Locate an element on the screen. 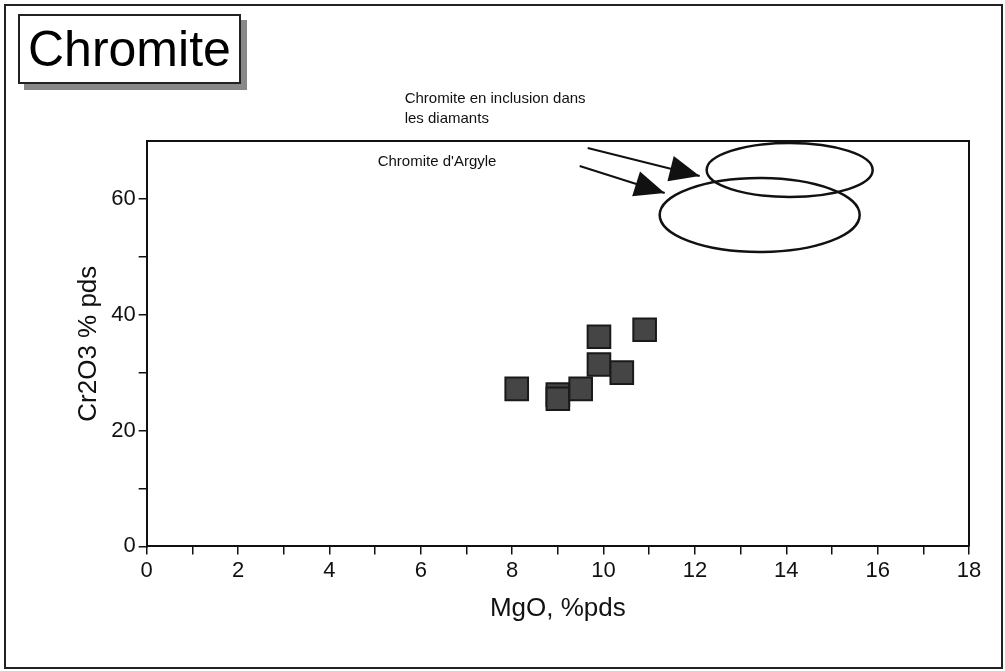 This screenshot has height=671, width=1005. y-tick-label: 40 is located at coordinates (123, 313).